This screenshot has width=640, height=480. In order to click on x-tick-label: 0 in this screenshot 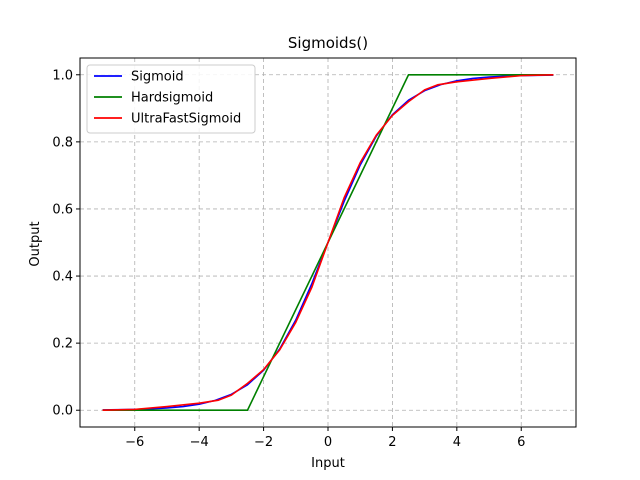, I will do `click(328, 442)`.